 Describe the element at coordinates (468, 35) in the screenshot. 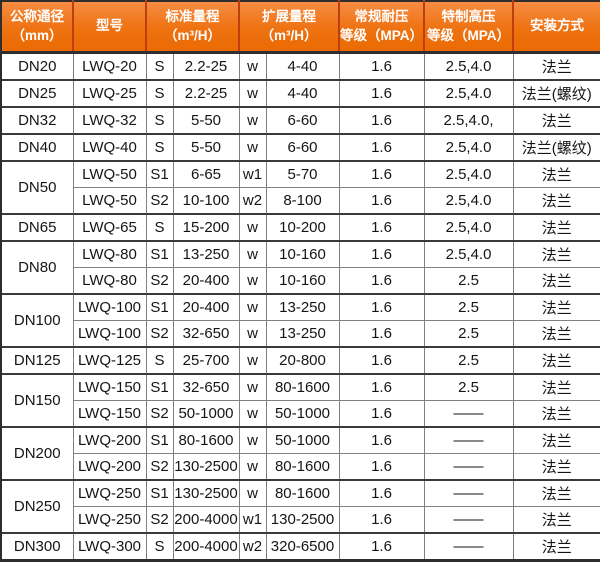

I see `header-high-pressure-line2: 等级（MPA）` at that location.